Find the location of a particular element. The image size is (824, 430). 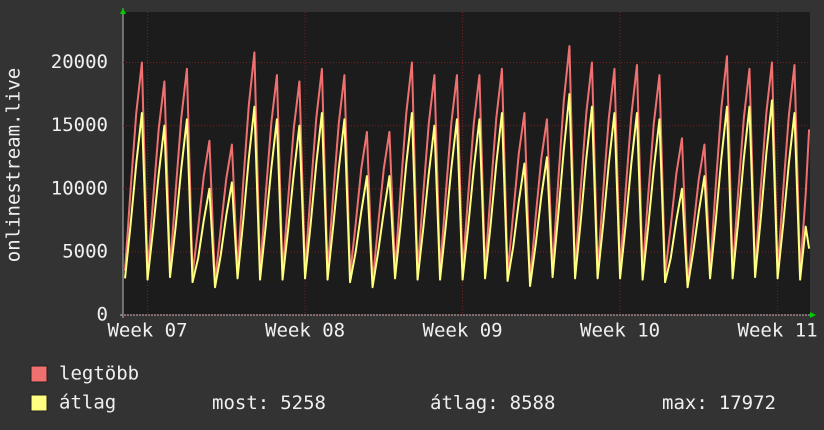

stat-value: 8588 is located at coordinates (533, 403).